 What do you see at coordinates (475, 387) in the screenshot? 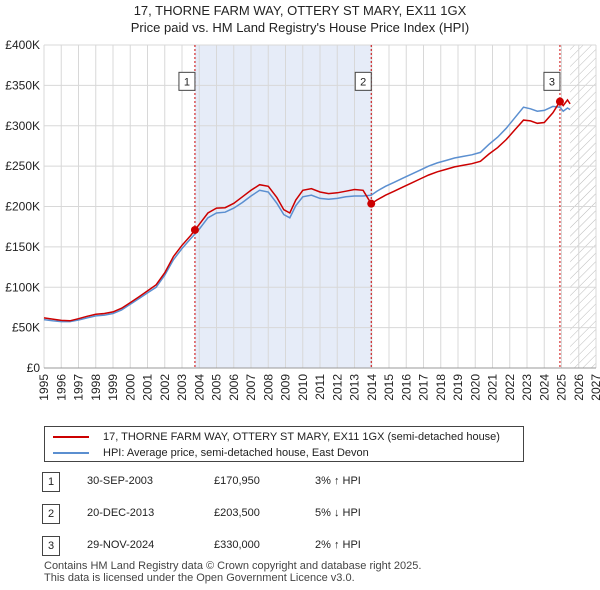
I see `x-tick-label: 2020` at bounding box center [475, 387].